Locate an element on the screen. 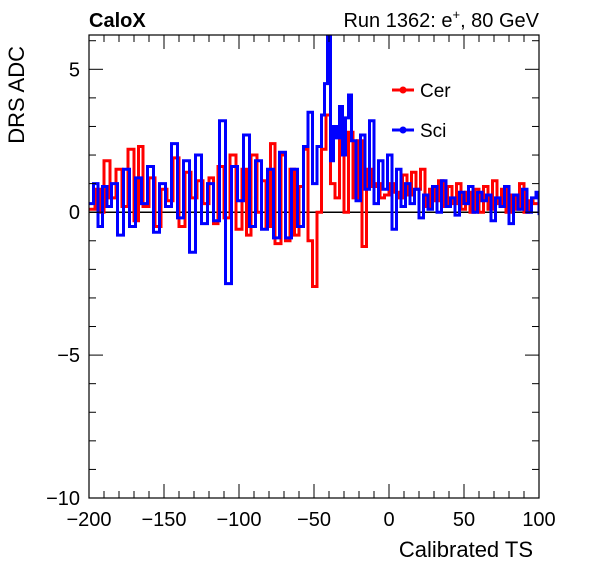 The image size is (596, 572). x-tick-label: −100 is located at coordinates (238, 520).